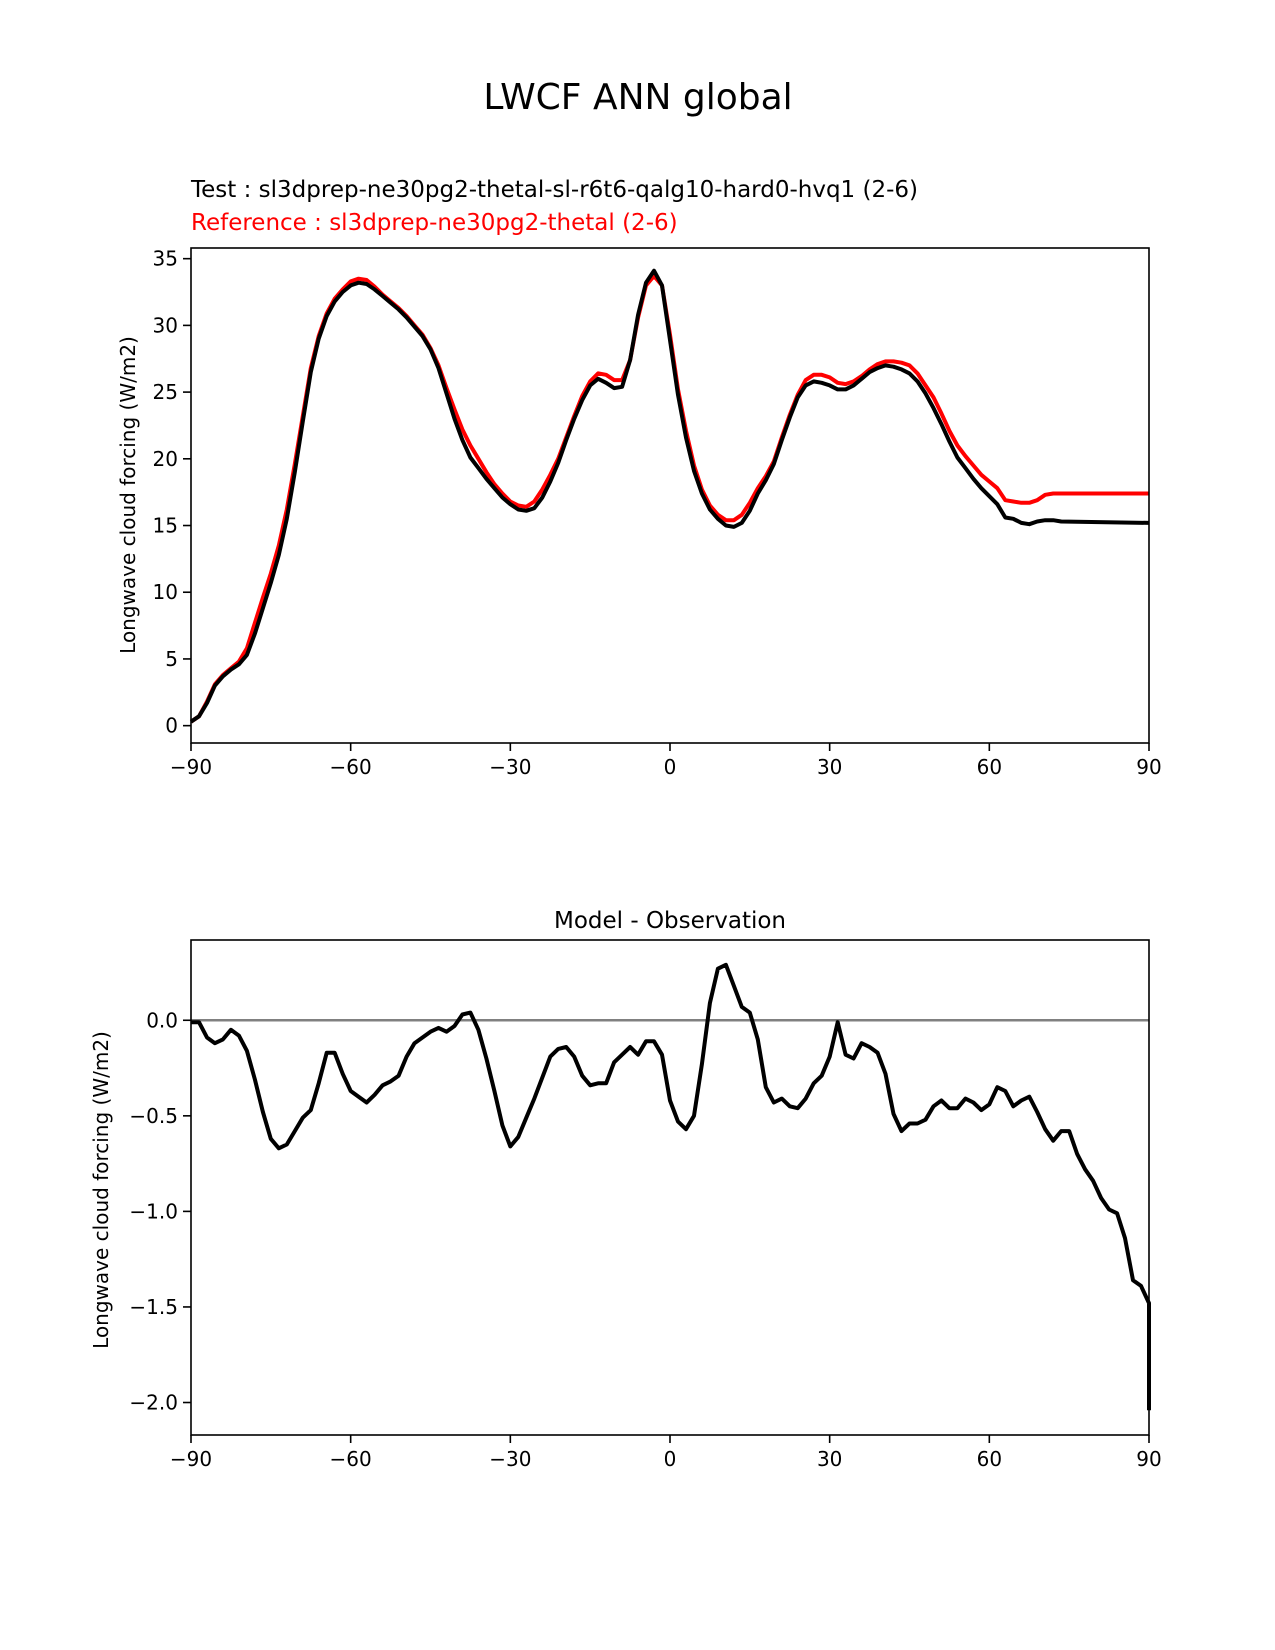  I want to click on bottom-x-tick-label: 0, so click(670, 1459).